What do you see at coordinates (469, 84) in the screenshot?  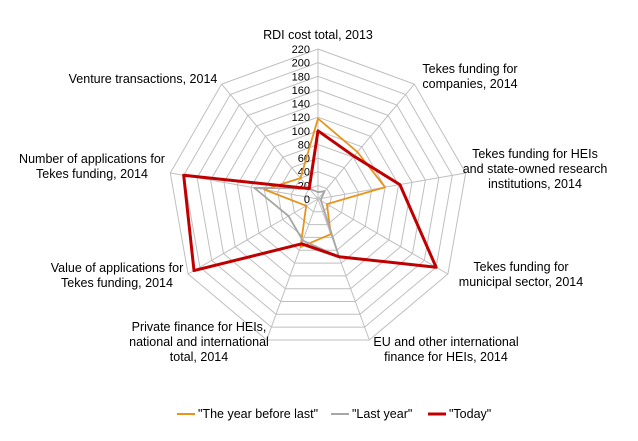 I see `axis-label-line: companies, 2014` at bounding box center [469, 84].